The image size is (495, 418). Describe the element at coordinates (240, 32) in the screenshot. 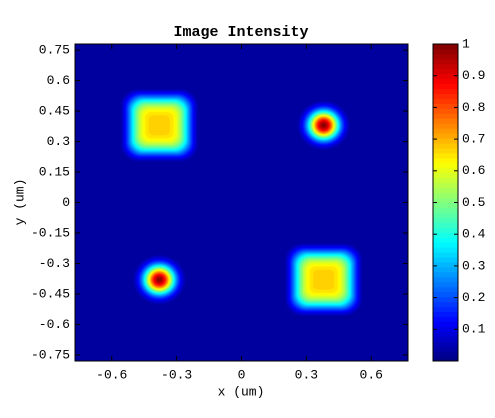

I see `chart-title: Image Intensity` at that location.